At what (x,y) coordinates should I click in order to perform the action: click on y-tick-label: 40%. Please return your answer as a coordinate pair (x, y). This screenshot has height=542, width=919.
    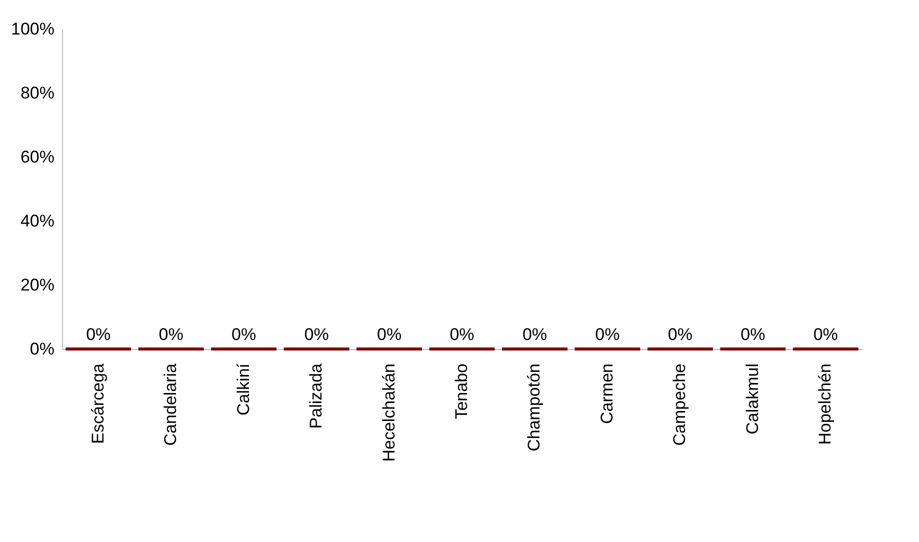
    Looking at the image, I should click on (37, 221).